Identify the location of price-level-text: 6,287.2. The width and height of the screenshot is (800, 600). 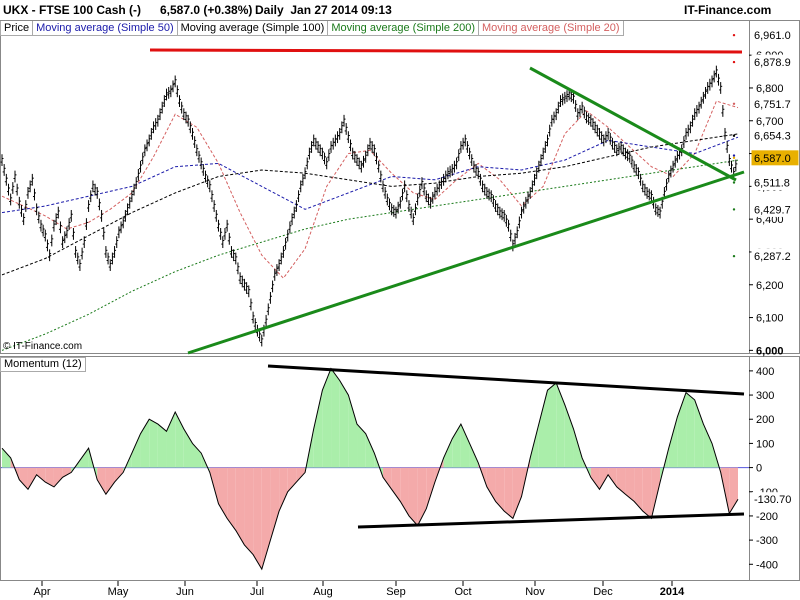
(772, 257).